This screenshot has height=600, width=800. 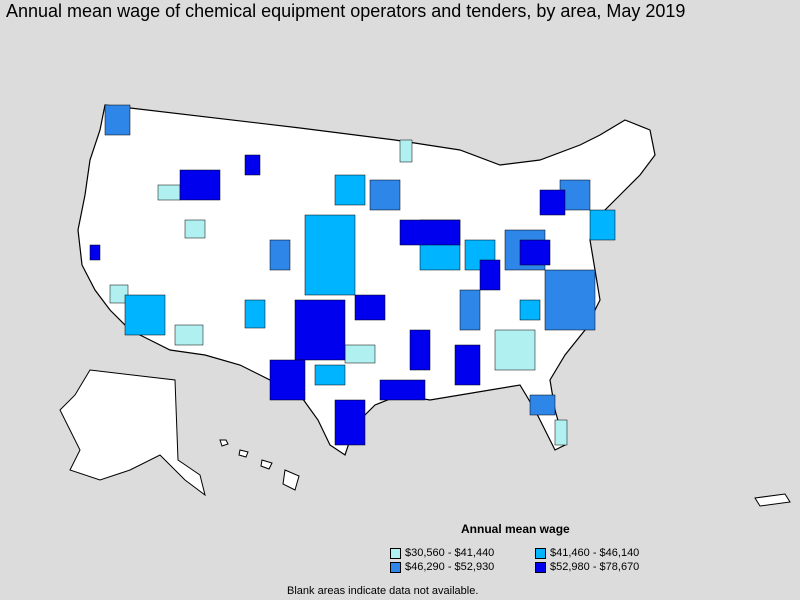 What do you see at coordinates (383, 591) in the screenshot?
I see `data-availability-note: Blank areas indicate data not available.` at bounding box center [383, 591].